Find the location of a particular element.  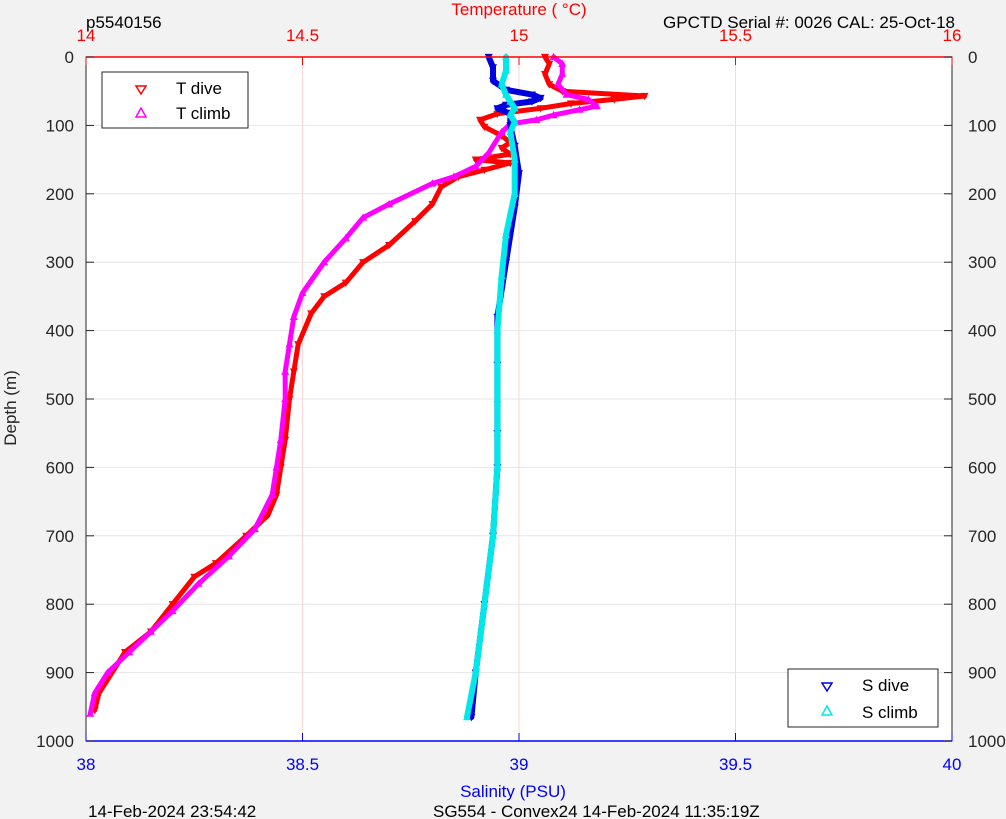

s-climb-legend-marker is located at coordinates (827, 710).